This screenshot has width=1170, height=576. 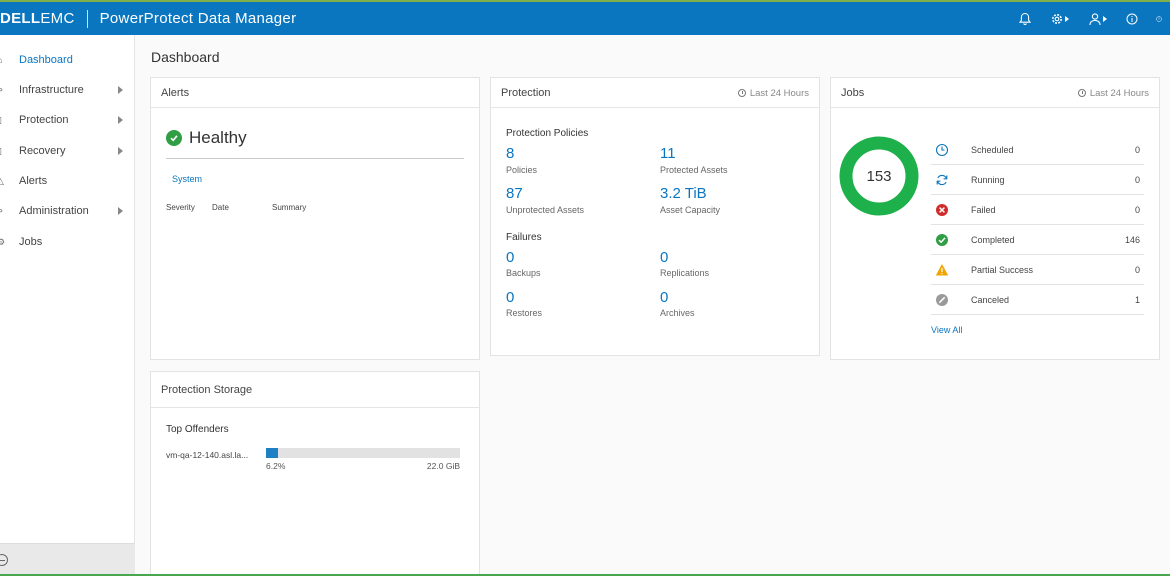 What do you see at coordinates (4, 560) in the screenshot?
I see `collapse-sidebar-icon` at bounding box center [4, 560].